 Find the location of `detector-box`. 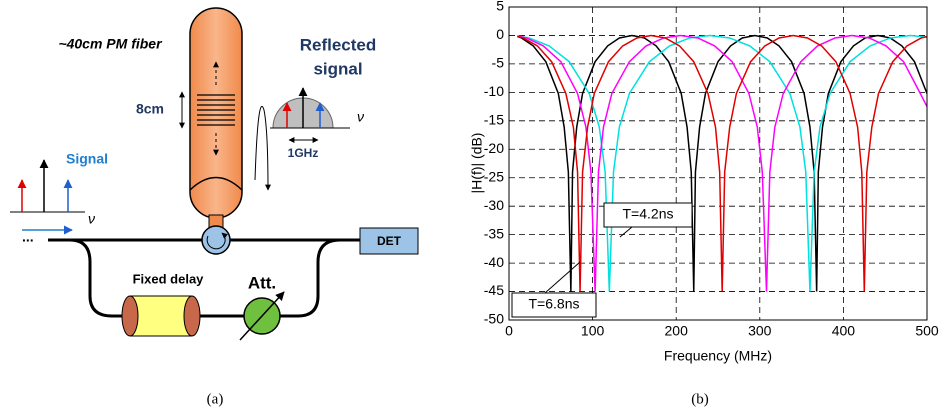

detector-box is located at coordinates (389, 241).